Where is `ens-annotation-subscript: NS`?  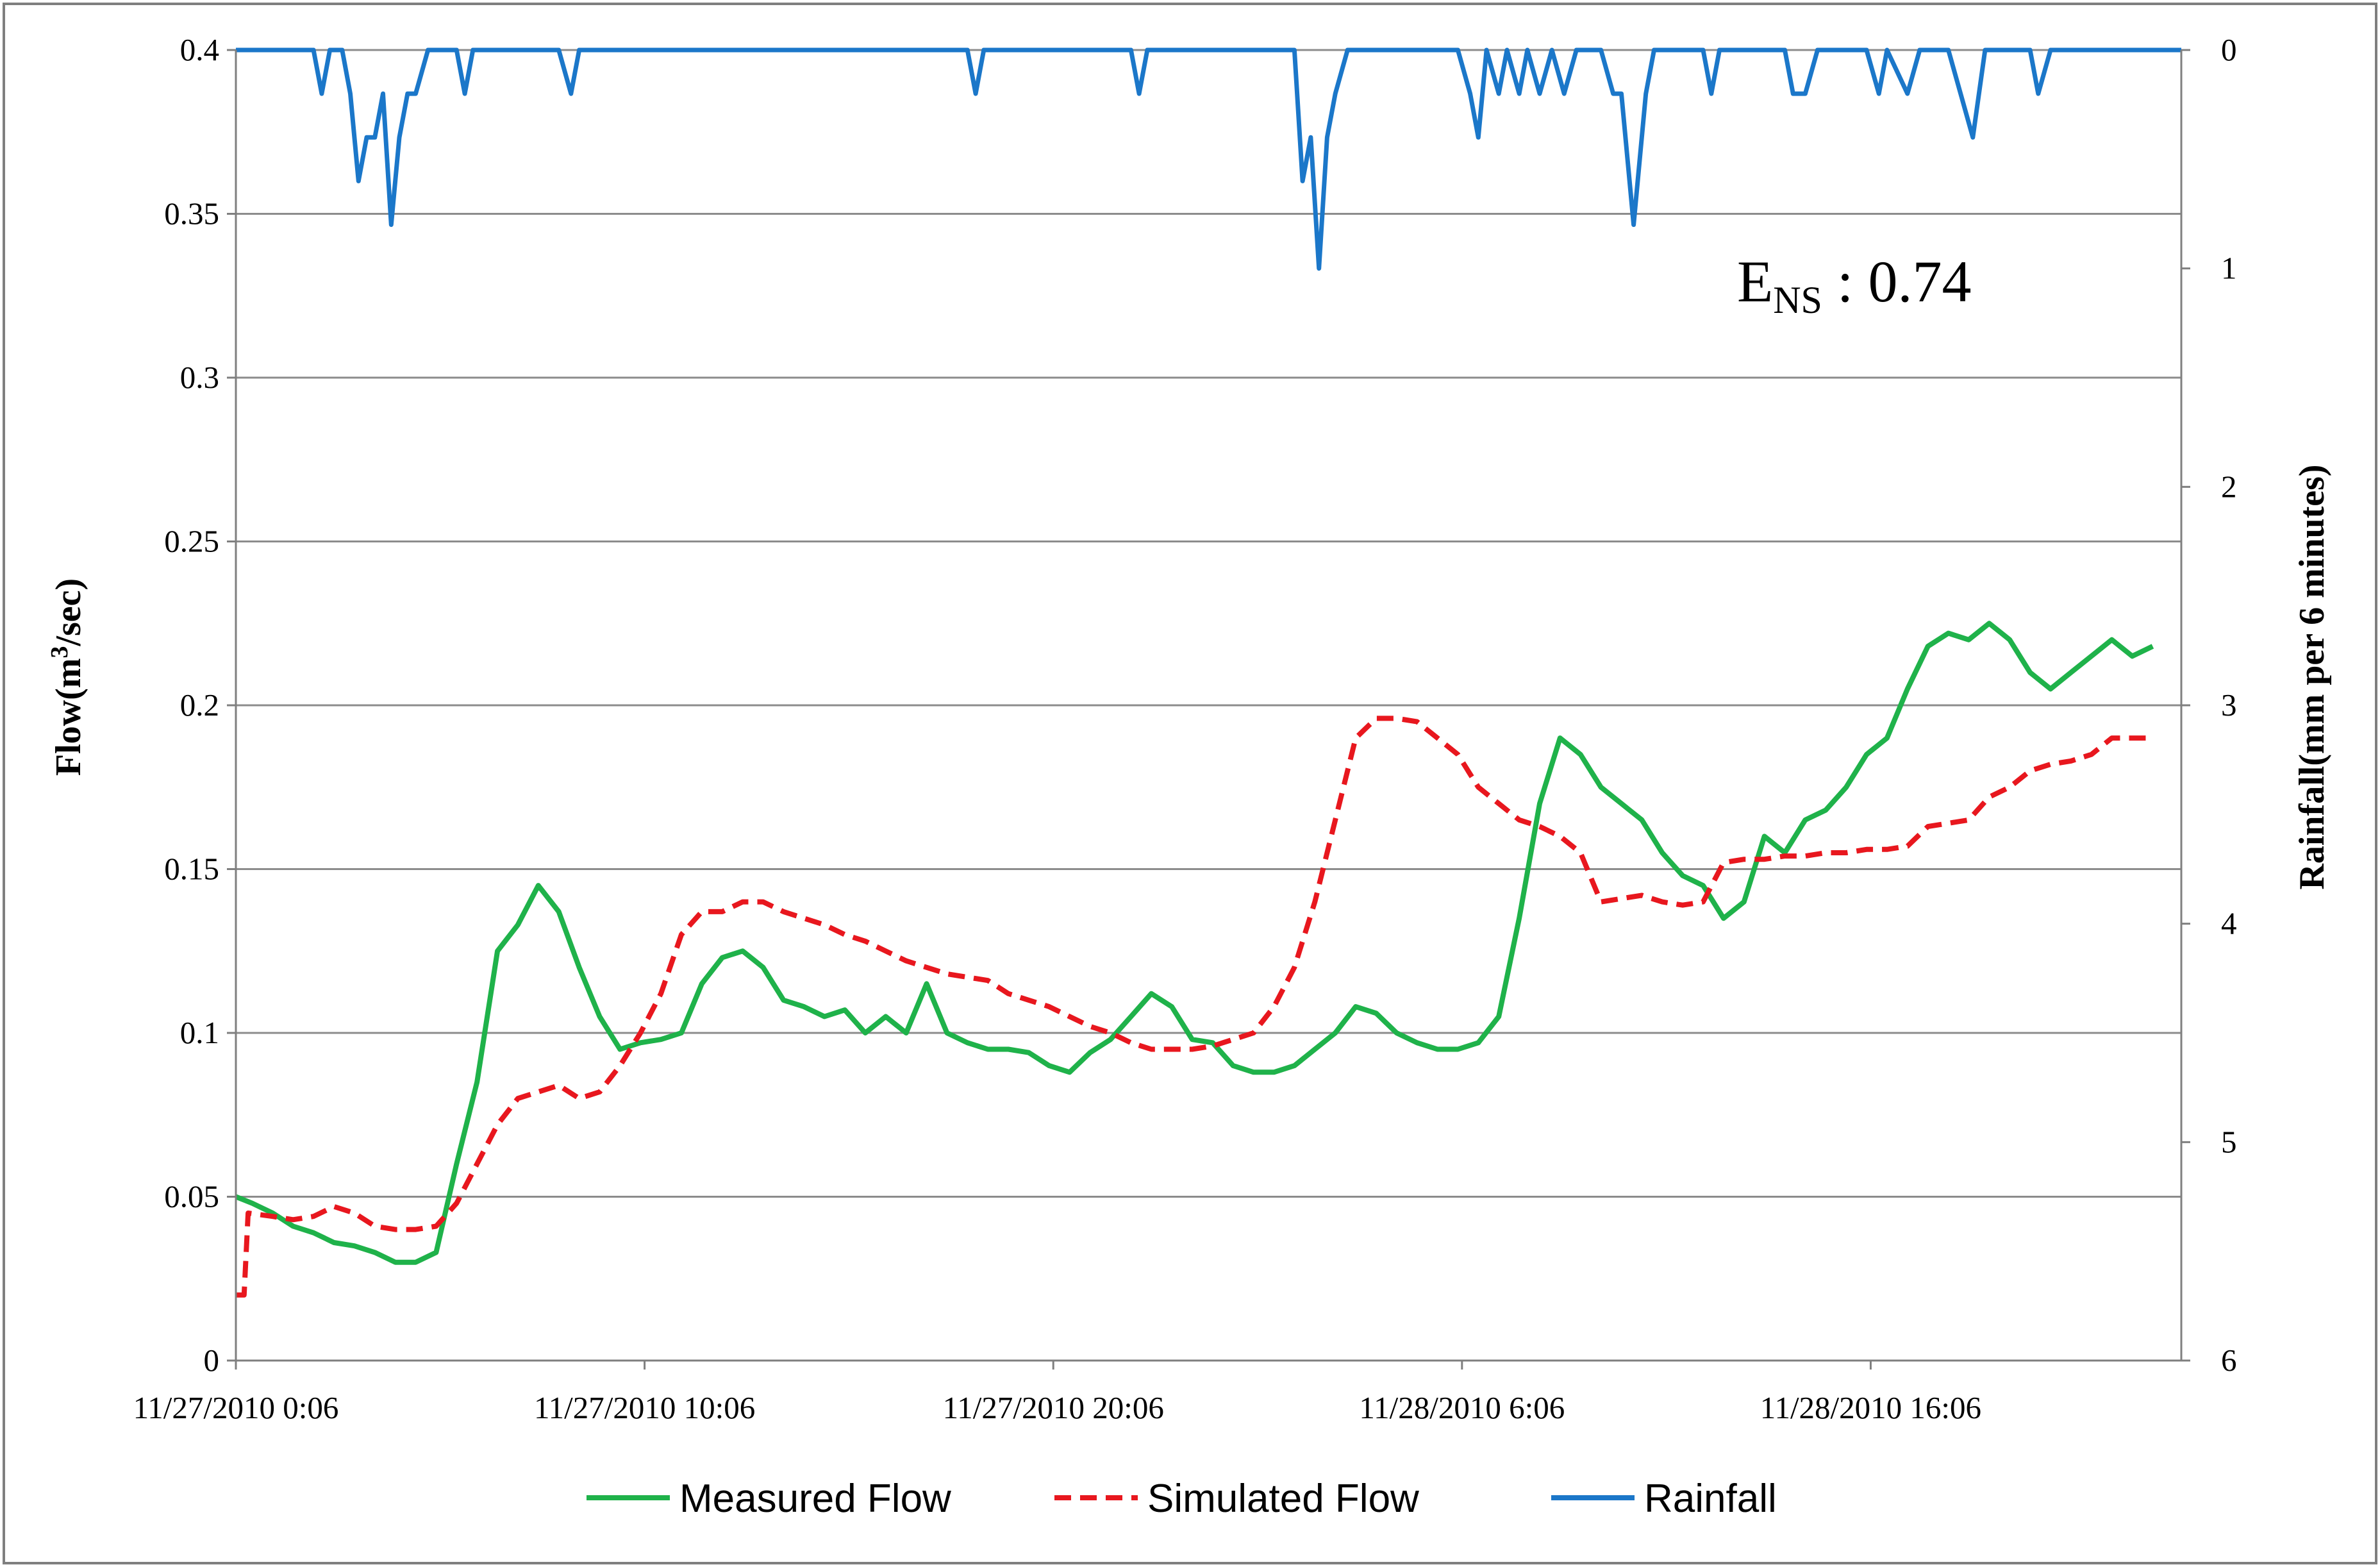
ens-annotation-subscript: NS is located at coordinates (1798, 300).